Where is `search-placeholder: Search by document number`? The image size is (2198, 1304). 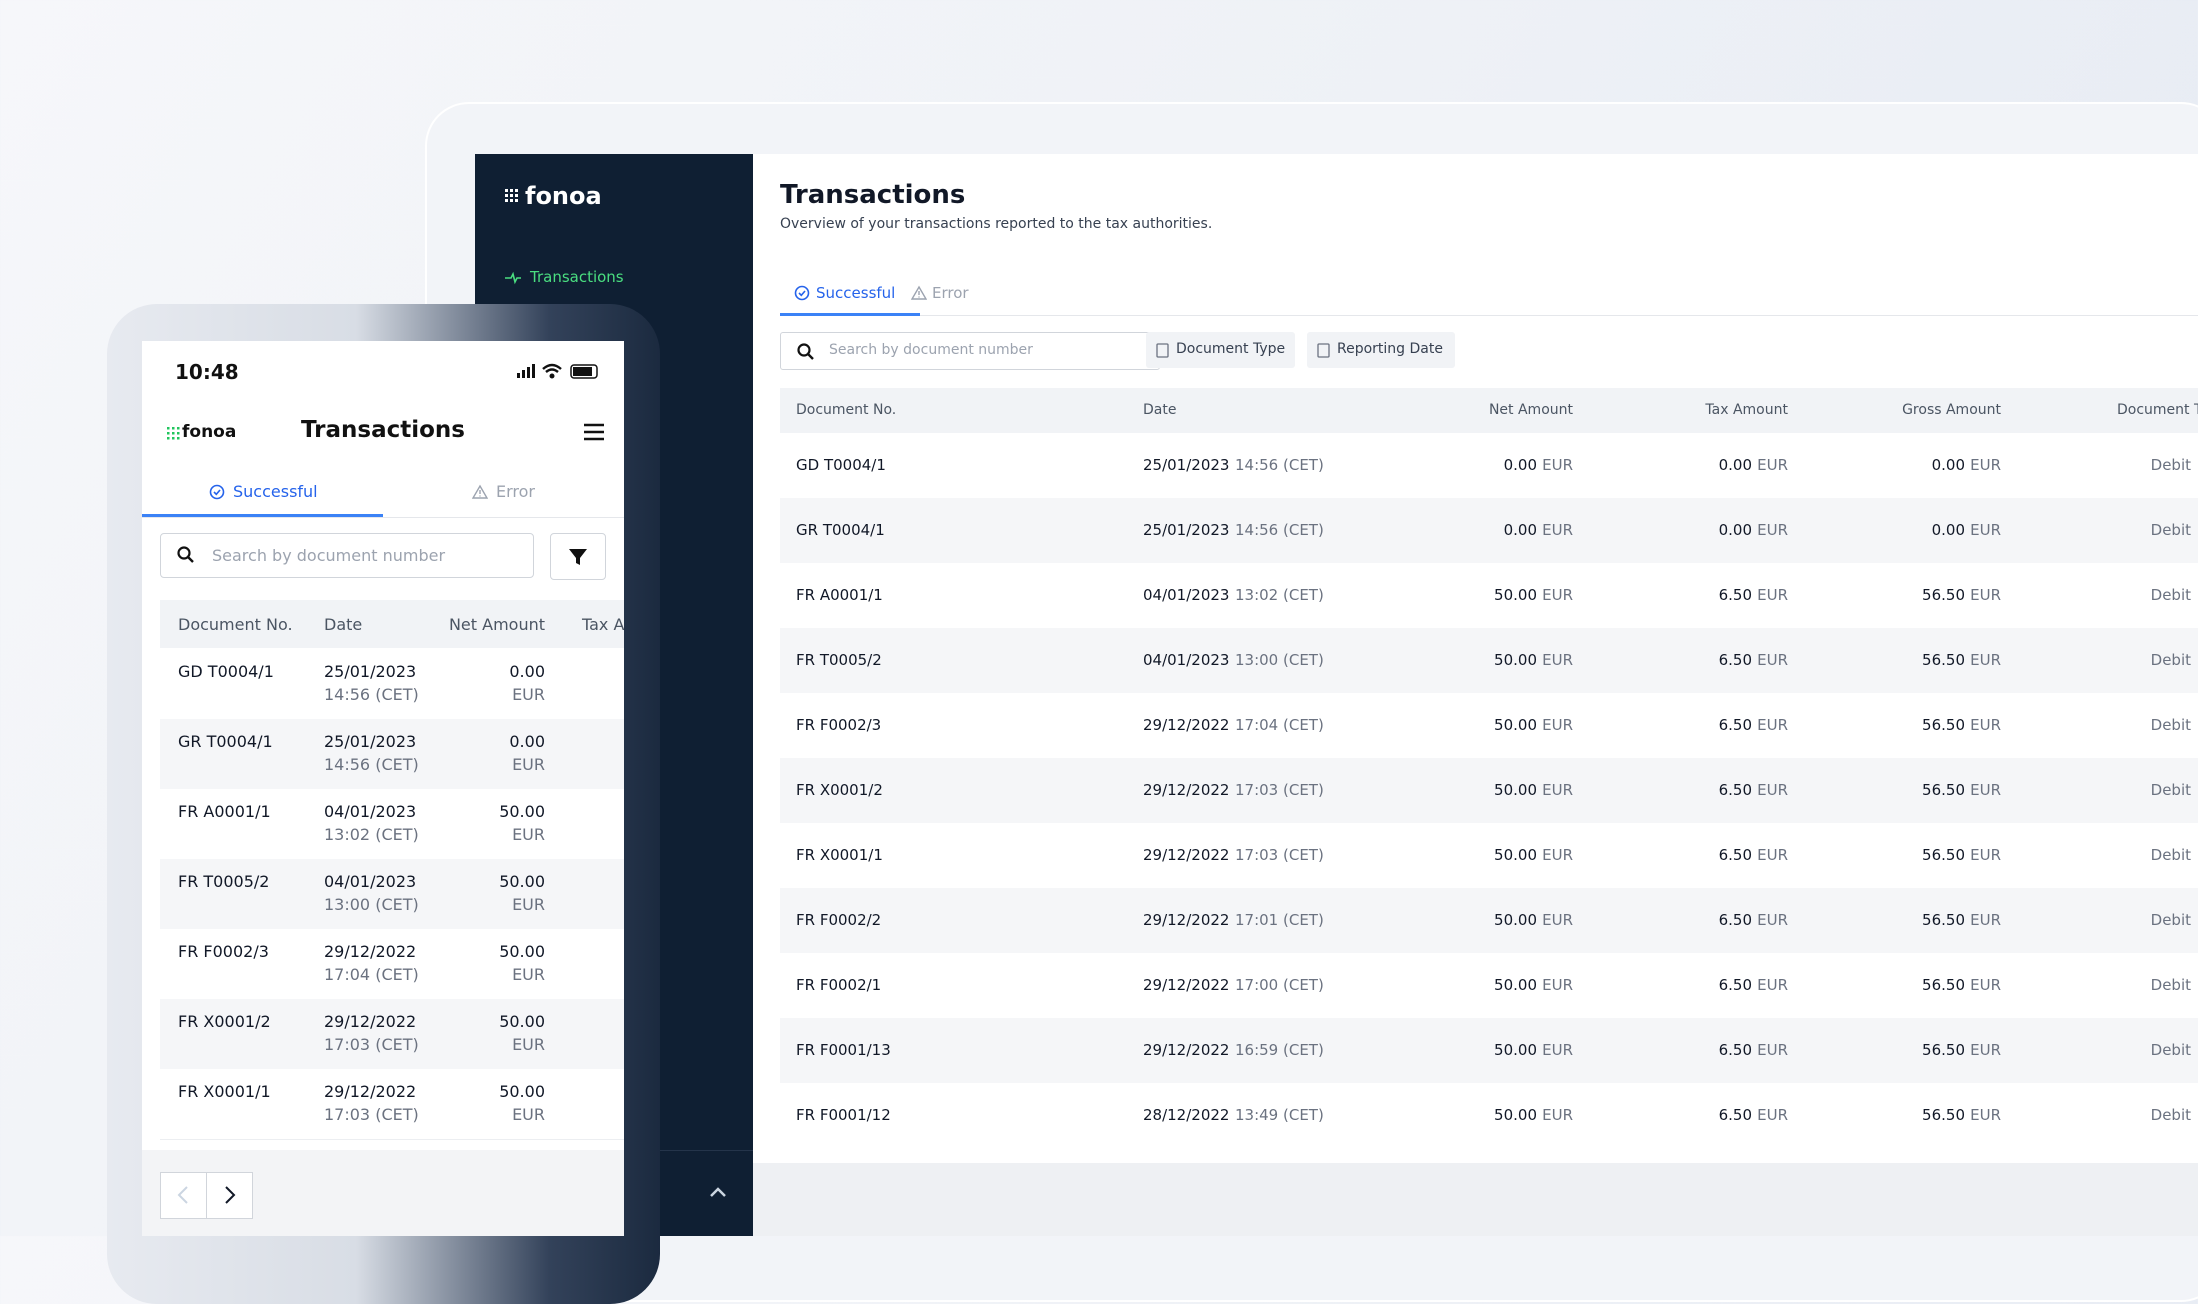 search-placeholder: Search by document number is located at coordinates (329, 555).